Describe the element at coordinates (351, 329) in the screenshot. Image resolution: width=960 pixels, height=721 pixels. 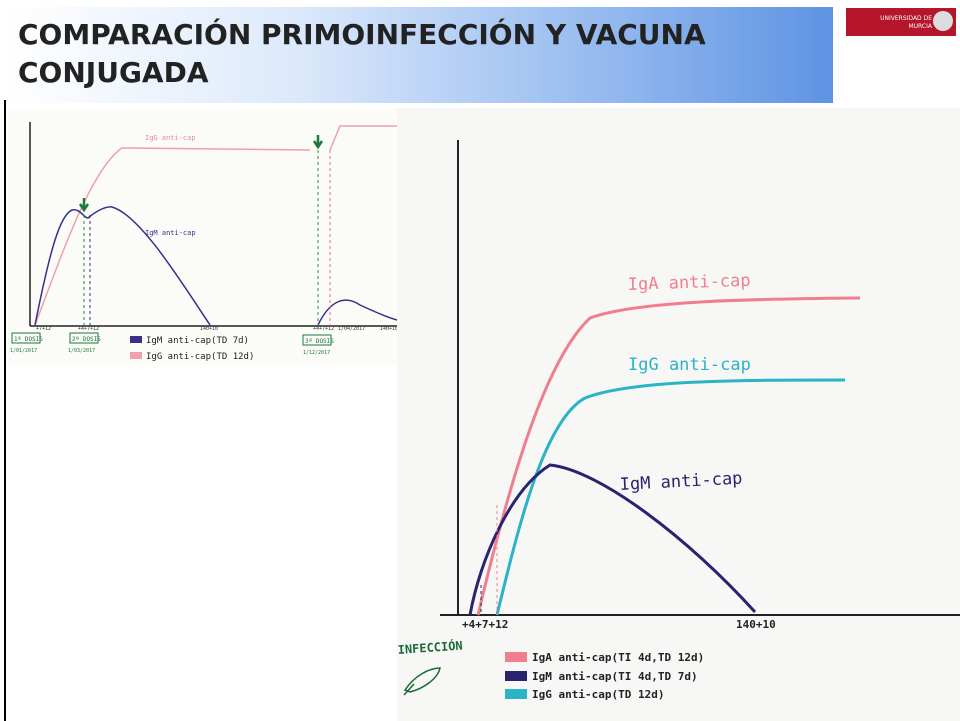
I see `x-label: 1/04/2017` at that location.